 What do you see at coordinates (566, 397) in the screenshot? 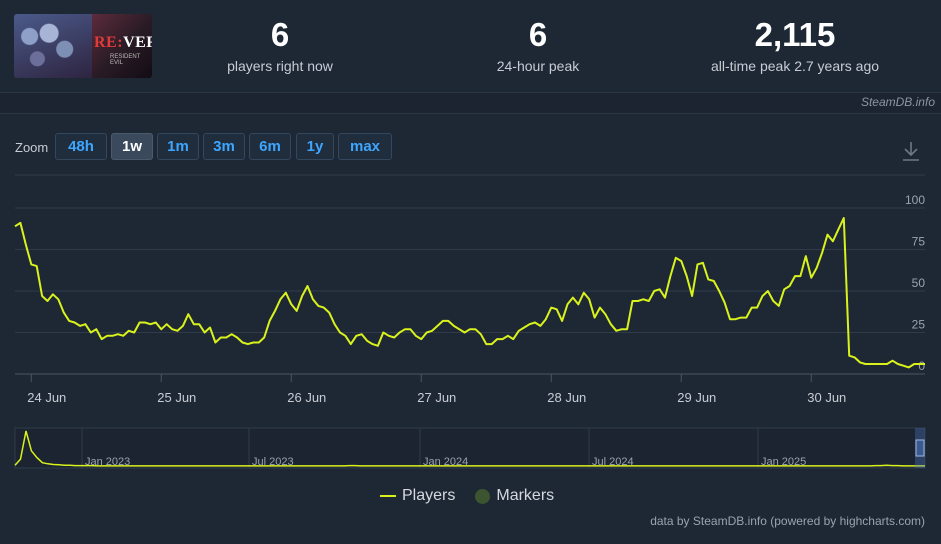
I see `x-tick-label: 28 Jun` at bounding box center [566, 397].